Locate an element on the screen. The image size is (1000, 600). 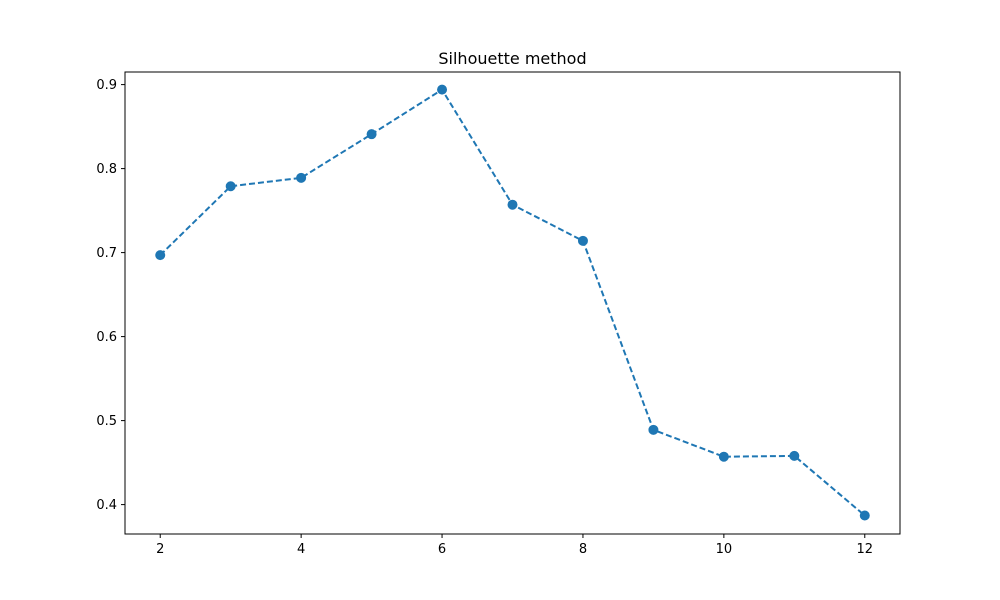
x-axis-ticks: 2 4 6 8 10 12 is located at coordinates (514, 545).